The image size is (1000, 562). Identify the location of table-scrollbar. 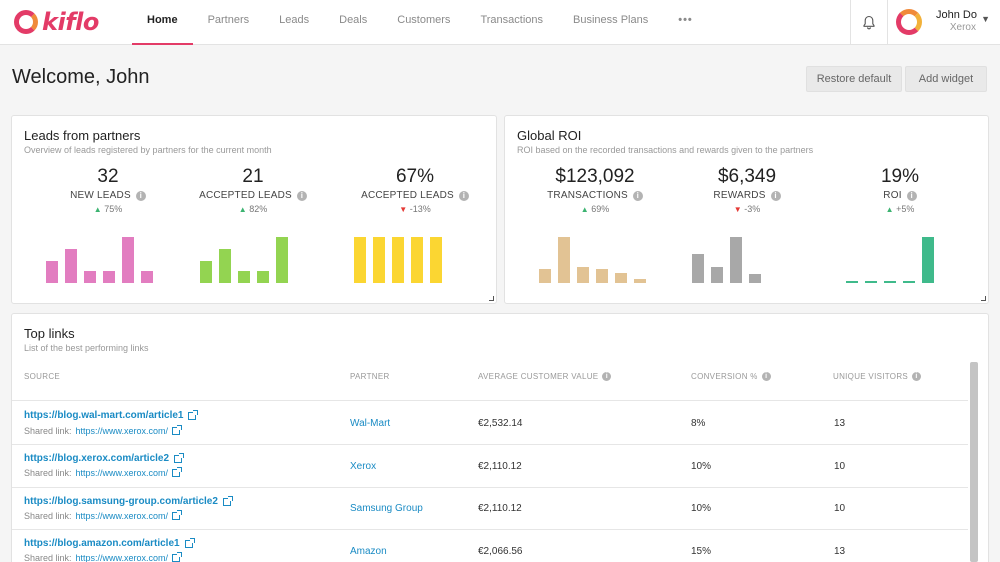
(974, 462).